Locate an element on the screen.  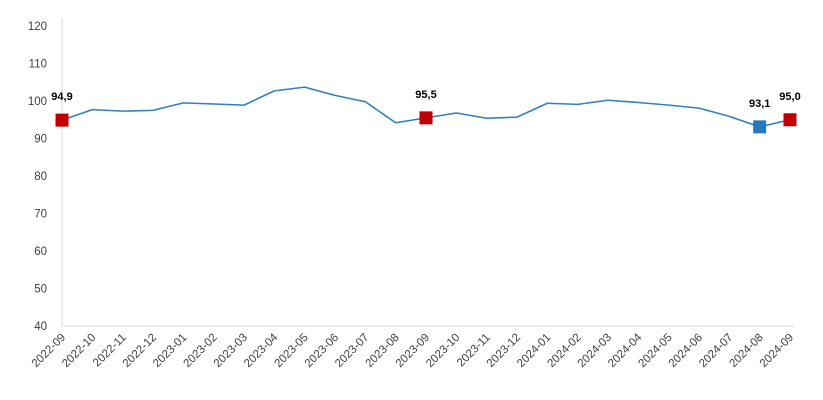
data-label: 95,5 is located at coordinates (425, 95).